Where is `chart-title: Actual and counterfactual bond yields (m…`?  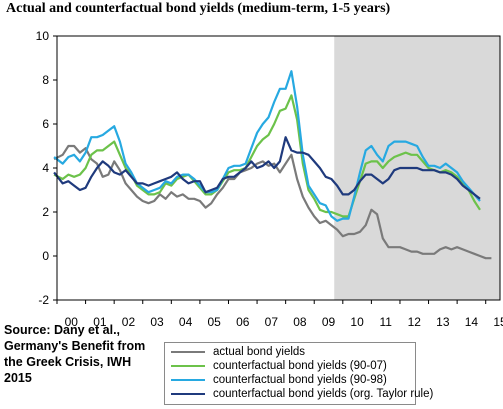 chart-title: Actual and counterfactual bond yields (m… is located at coordinates (198, 8).